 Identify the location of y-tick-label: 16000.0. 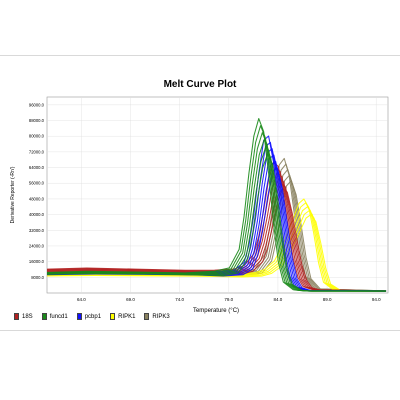
(37, 261).